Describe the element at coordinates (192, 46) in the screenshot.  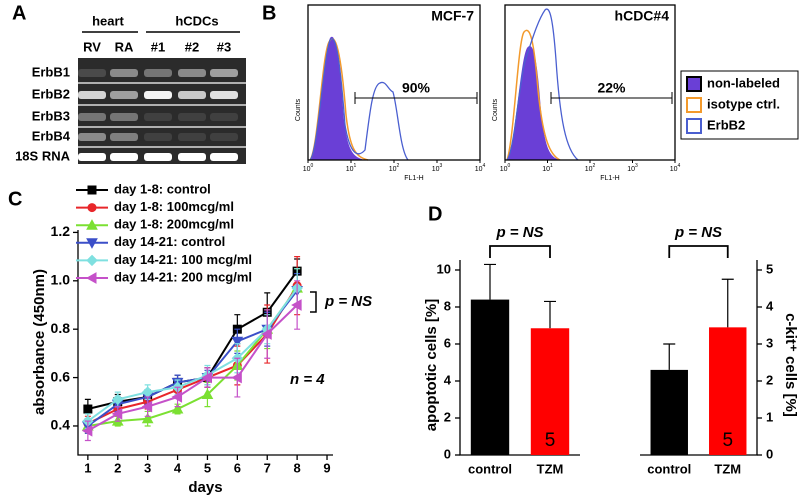
I see `lane-label: #2` at that location.